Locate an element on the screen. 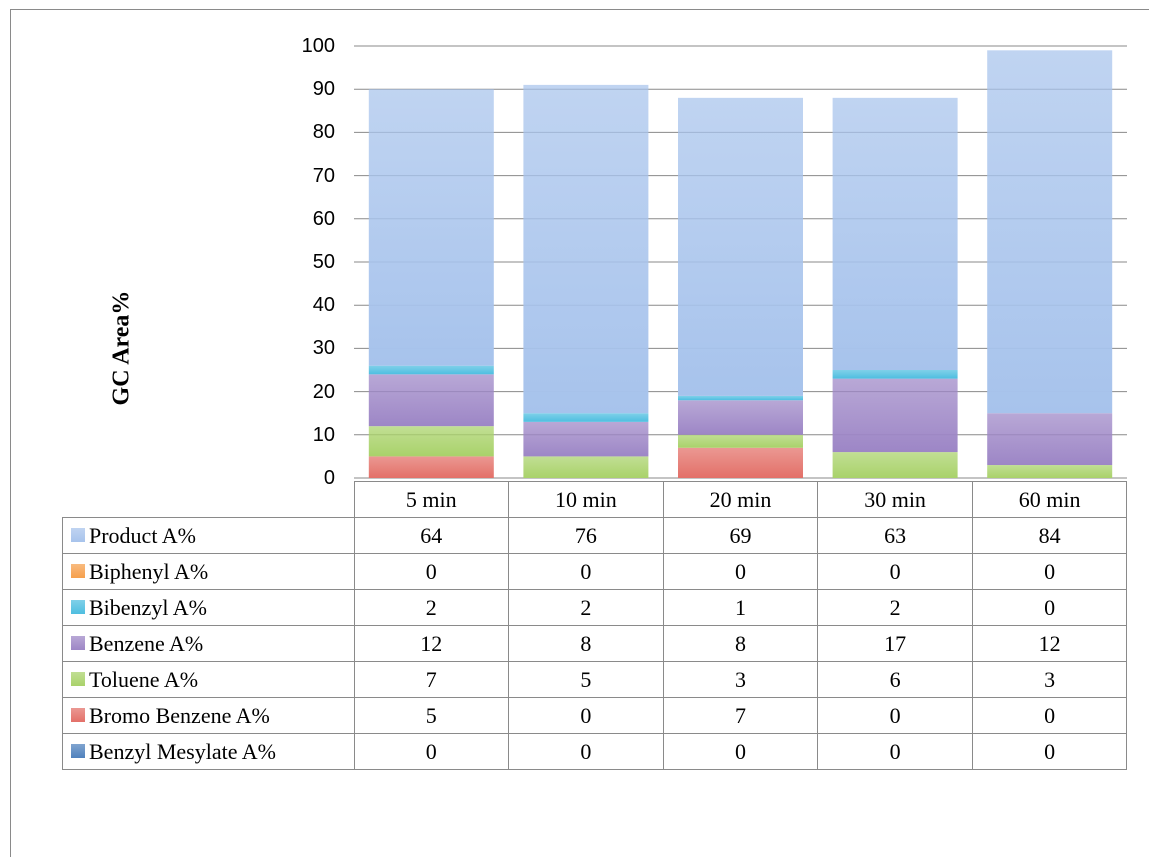 The width and height of the screenshot is (1149, 857). series-name: Toluene A% is located at coordinates (144, 679).